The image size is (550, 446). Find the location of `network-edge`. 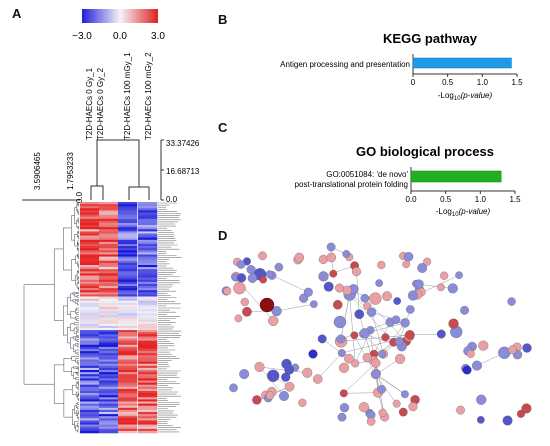

network-edge is located at coordinates (385, 320).